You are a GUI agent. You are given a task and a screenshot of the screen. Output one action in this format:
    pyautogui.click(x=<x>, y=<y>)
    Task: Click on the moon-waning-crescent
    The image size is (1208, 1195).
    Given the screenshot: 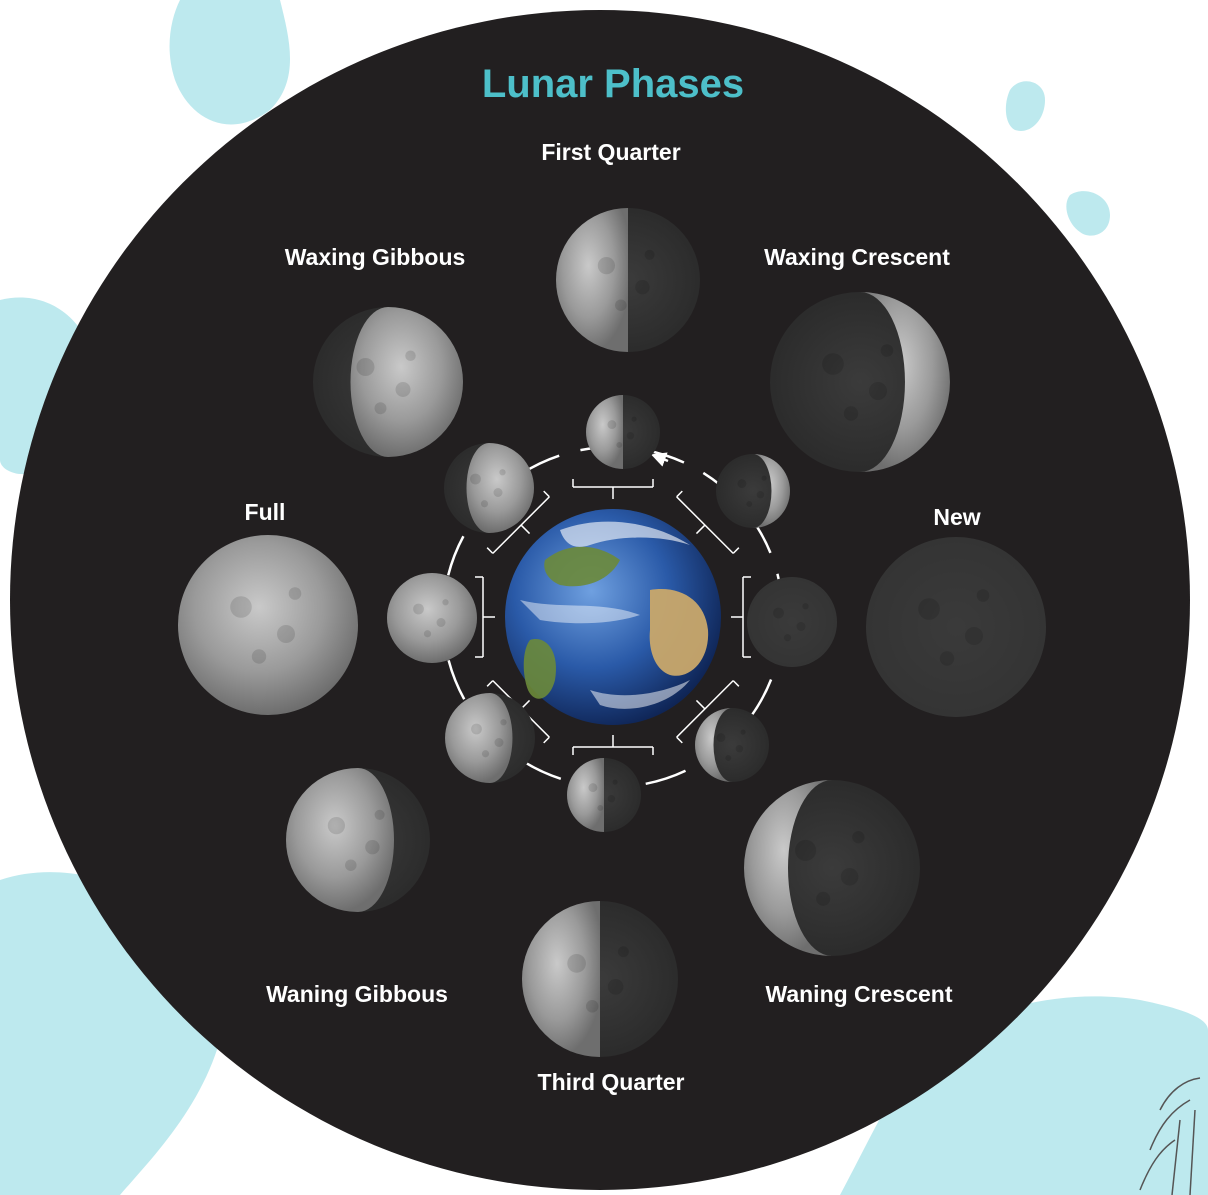 What is the action you would take?
    pyautogui.click(x=832, y=868)
    